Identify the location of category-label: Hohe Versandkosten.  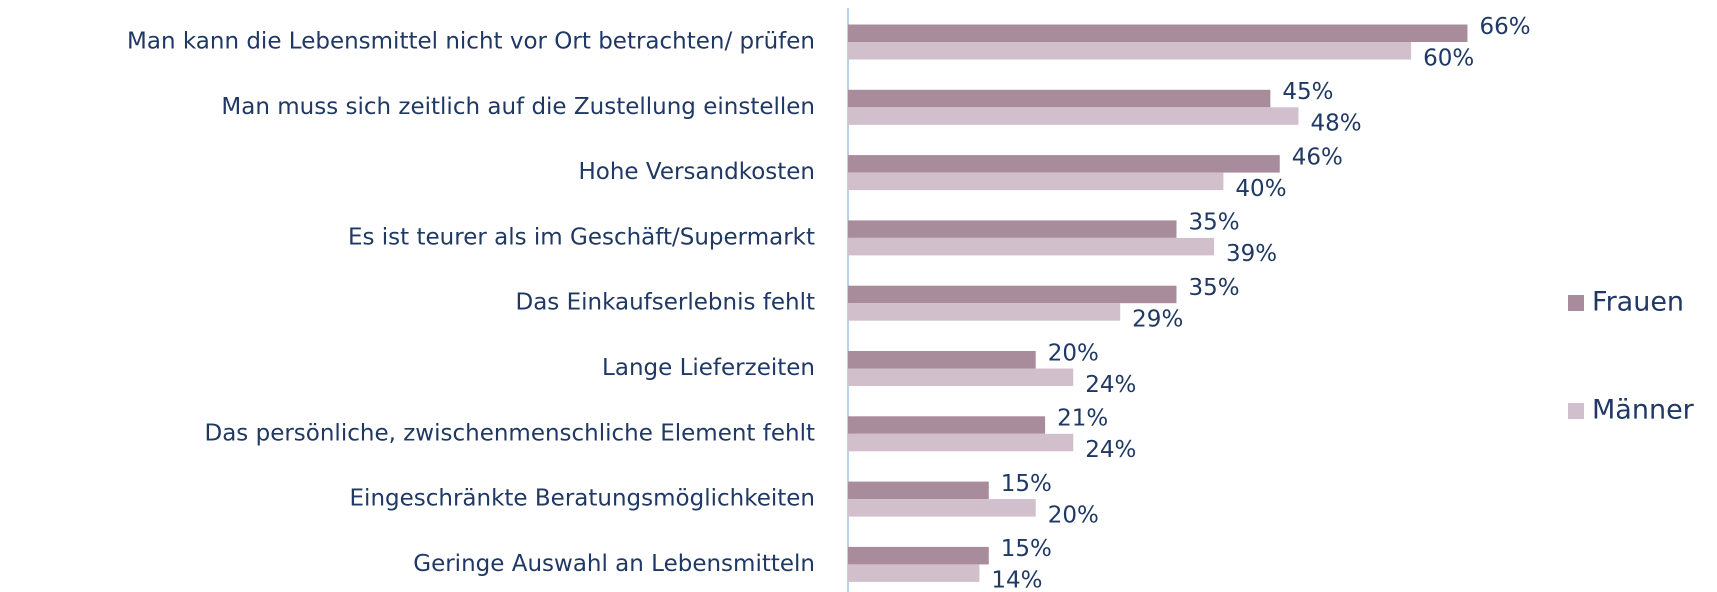
(696, 172).